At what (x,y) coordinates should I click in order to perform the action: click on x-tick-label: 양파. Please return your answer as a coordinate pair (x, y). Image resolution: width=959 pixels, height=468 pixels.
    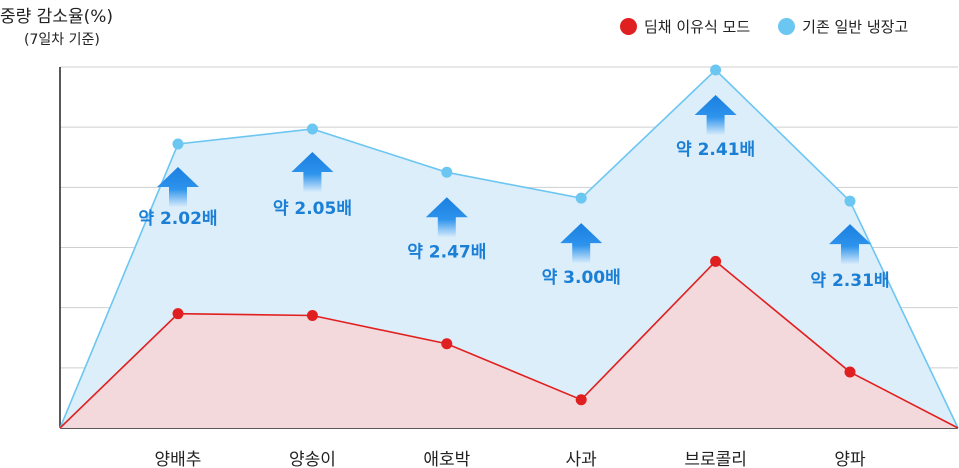
    Looking at the image, I should click on (850, 459).